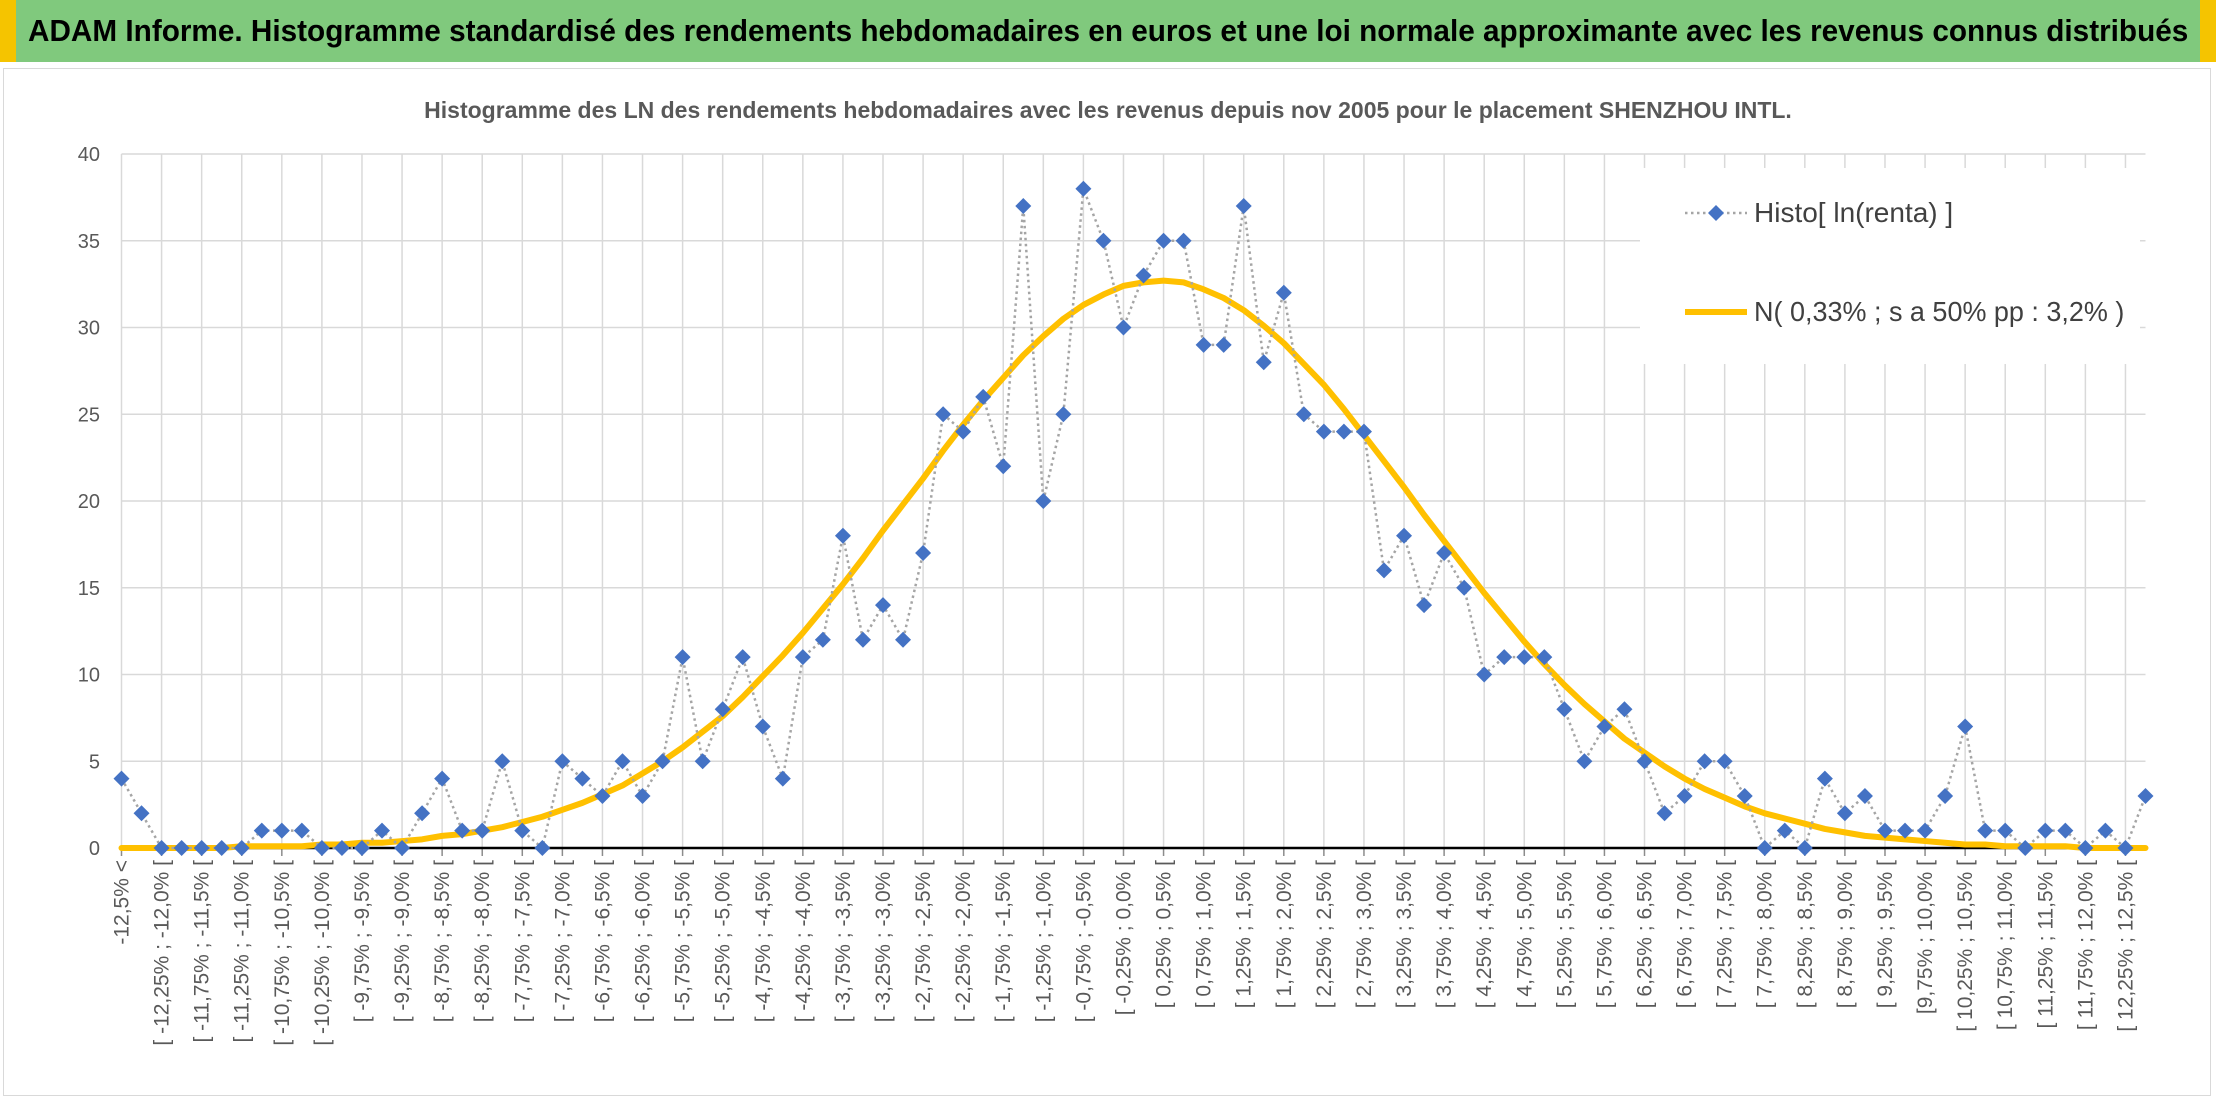 This screenshot has height=1102, width=2216. Describe the element at coordinates (1645, 934) in the screenshot. I see `x-tick-label: [ 6,25% ; 6,5% [` at that location.